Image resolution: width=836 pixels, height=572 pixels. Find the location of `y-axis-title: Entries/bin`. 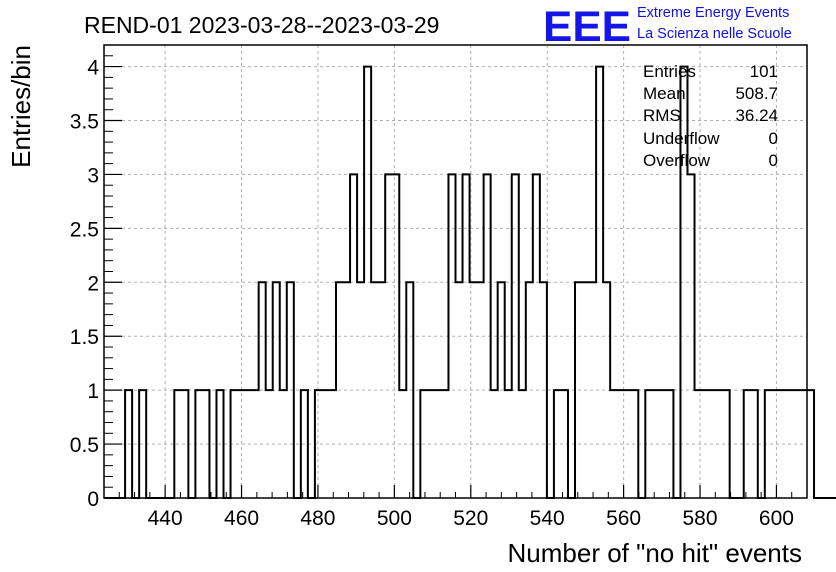

y-axis-title: Entries/bin is located at coordinates (21, 106).